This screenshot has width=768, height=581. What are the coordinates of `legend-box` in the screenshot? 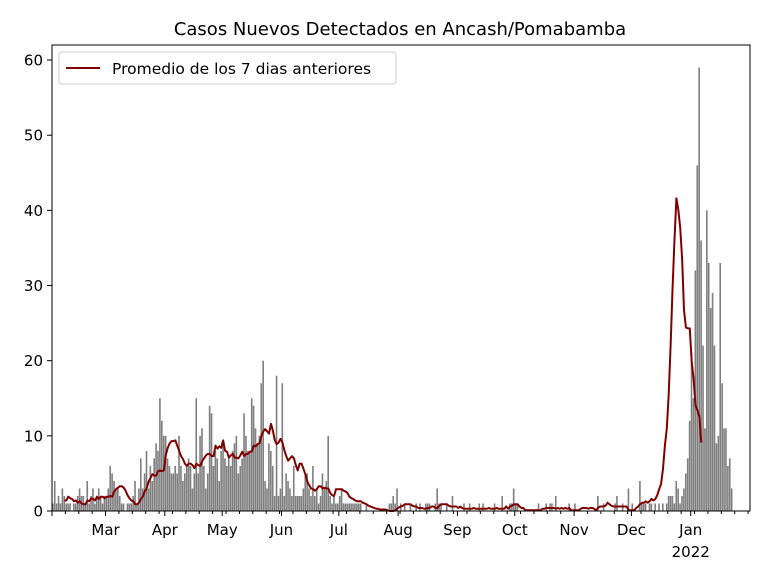 It's located at (227, 68).